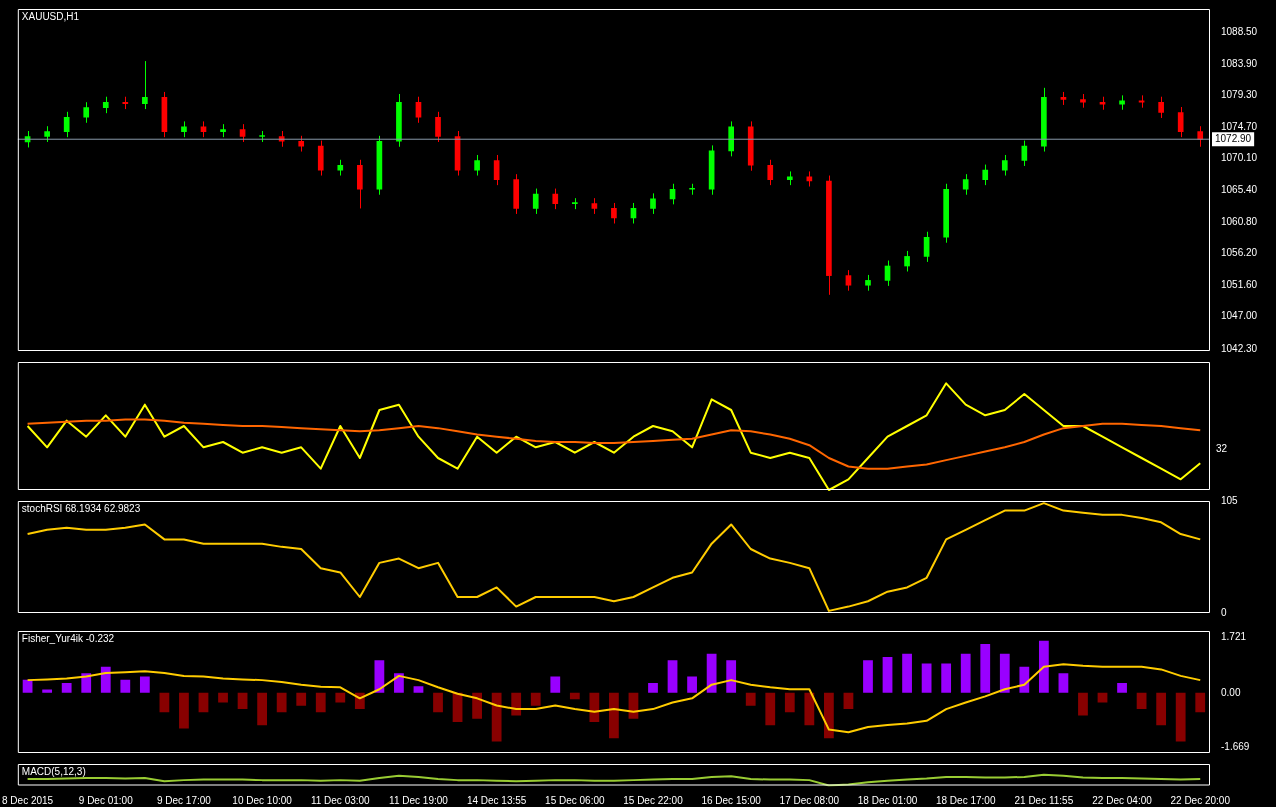 The image size is (1276, 807). Describe the element at coordinates (575, 801) in the screenshot. I see `x-tick-label: 15 Dec 06:00` at that location.